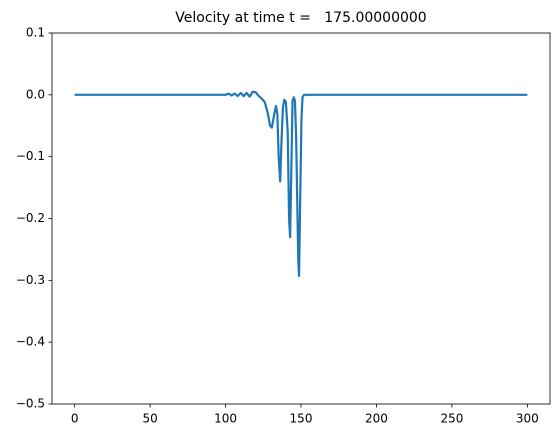 The height and width of the screenshot is (435, 559). I want to click on y-tick-label: −0.4, so click(30, 342).